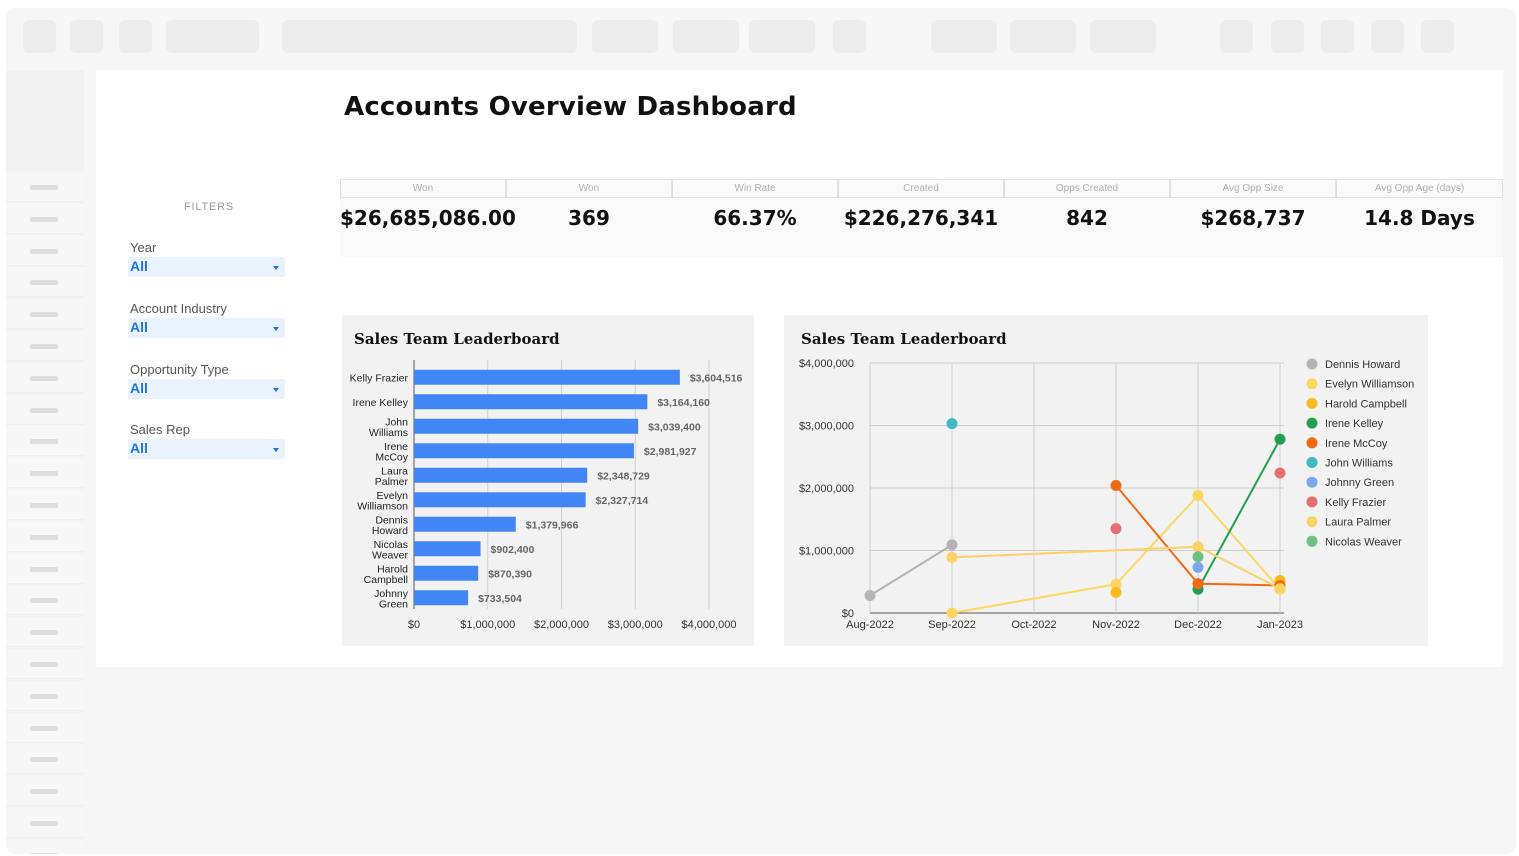  I want to click on kpi-label: Created, so click(921, 188).